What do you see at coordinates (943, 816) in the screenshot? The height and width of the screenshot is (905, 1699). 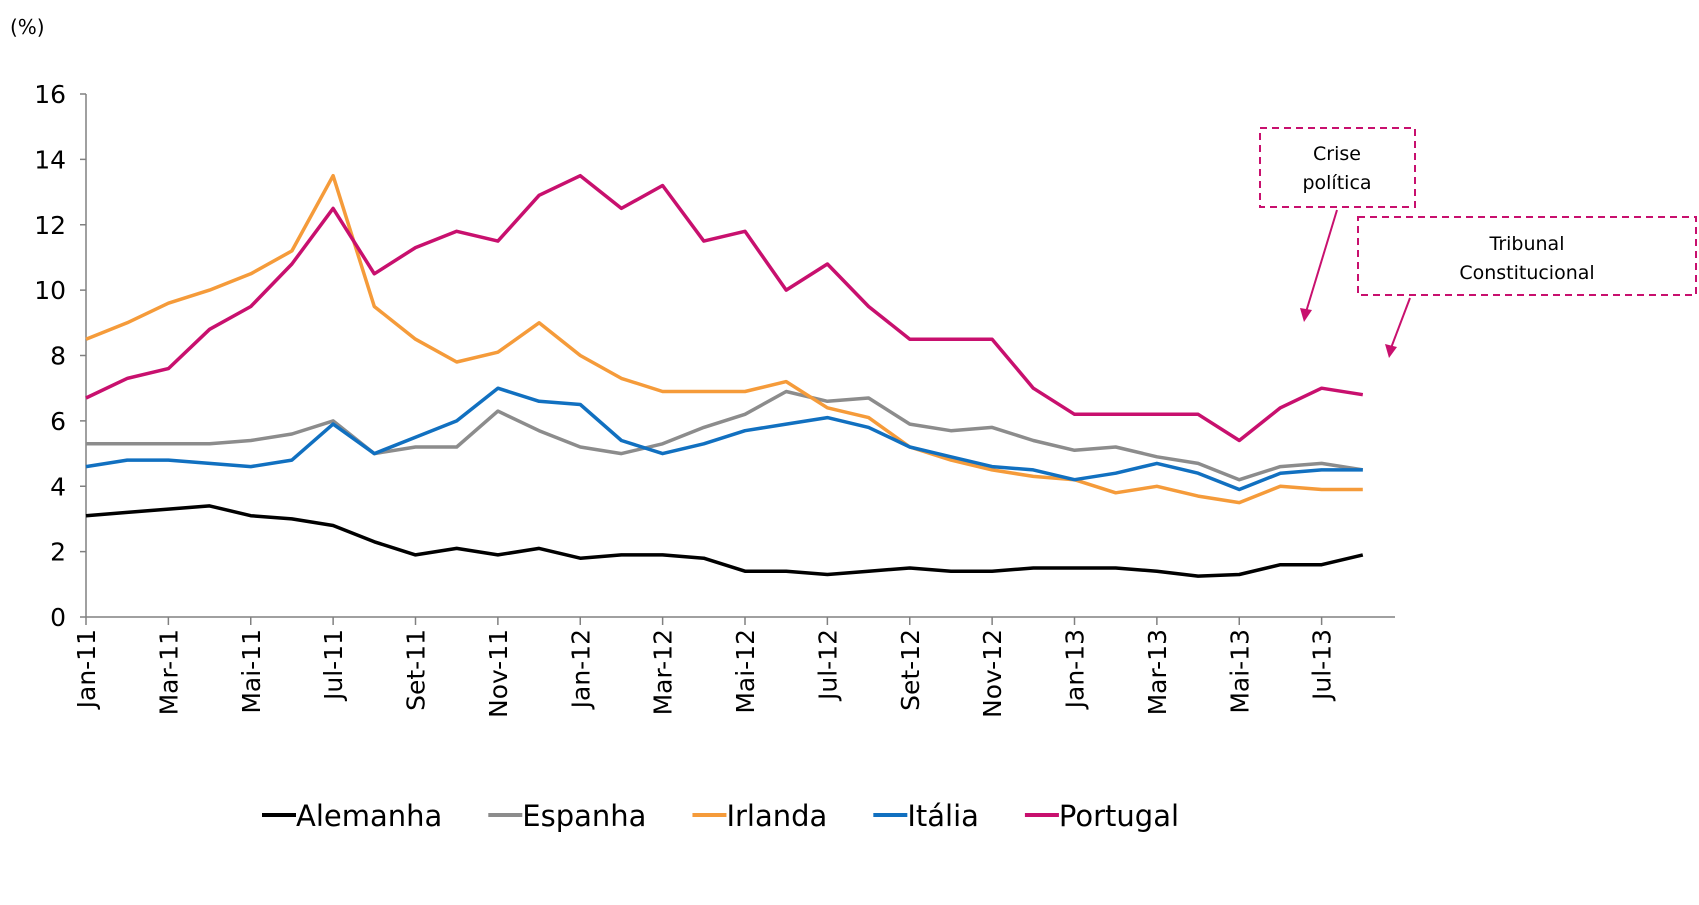 I see `legend-label: Itália` at bounding box center [943, 816].